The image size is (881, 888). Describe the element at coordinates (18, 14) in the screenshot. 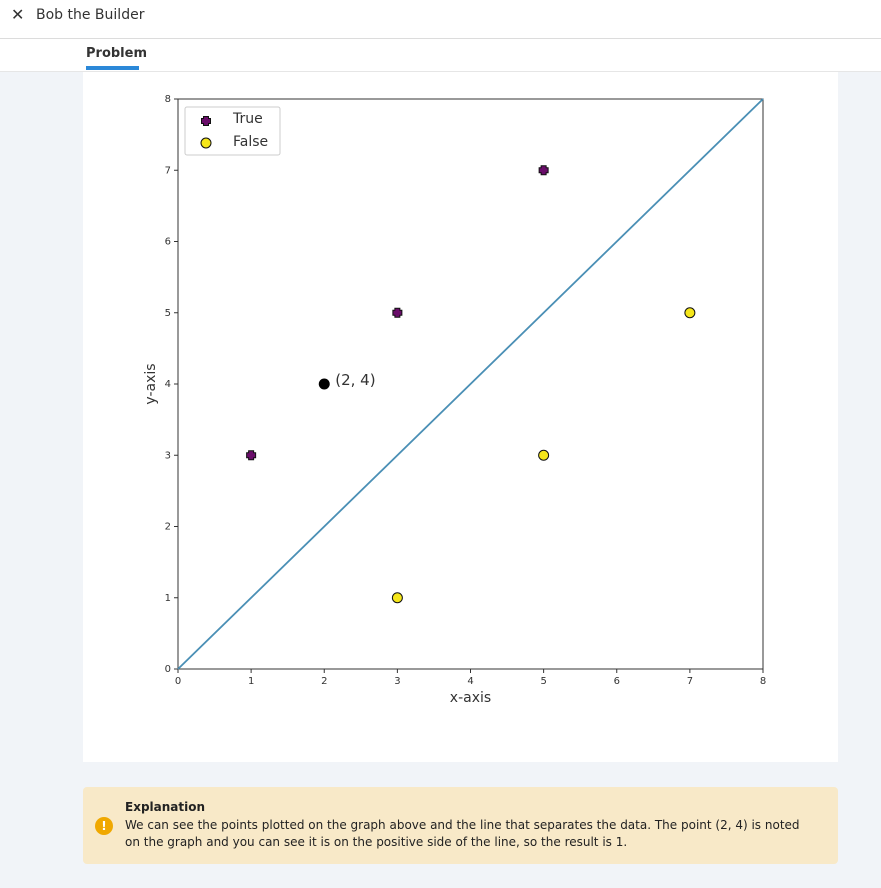

I see `close-icon: ✕` at that location.